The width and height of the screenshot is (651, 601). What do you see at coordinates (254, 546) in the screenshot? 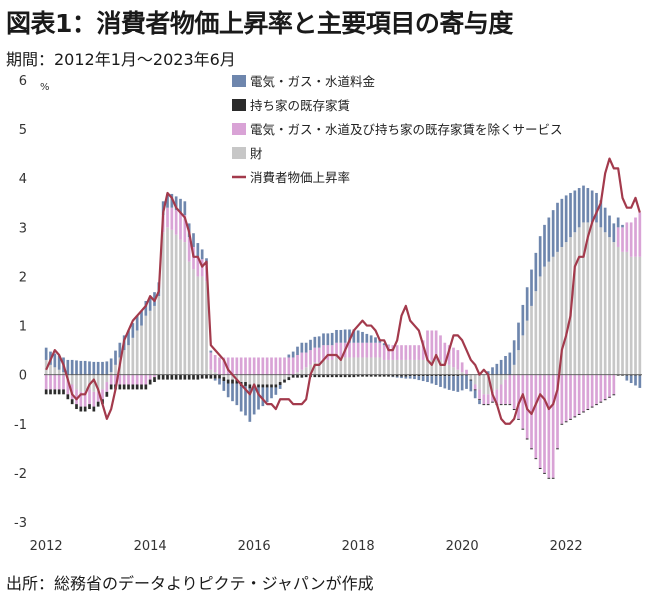
I see `x-tick-label: 2016` at bounding box center [254, 546].